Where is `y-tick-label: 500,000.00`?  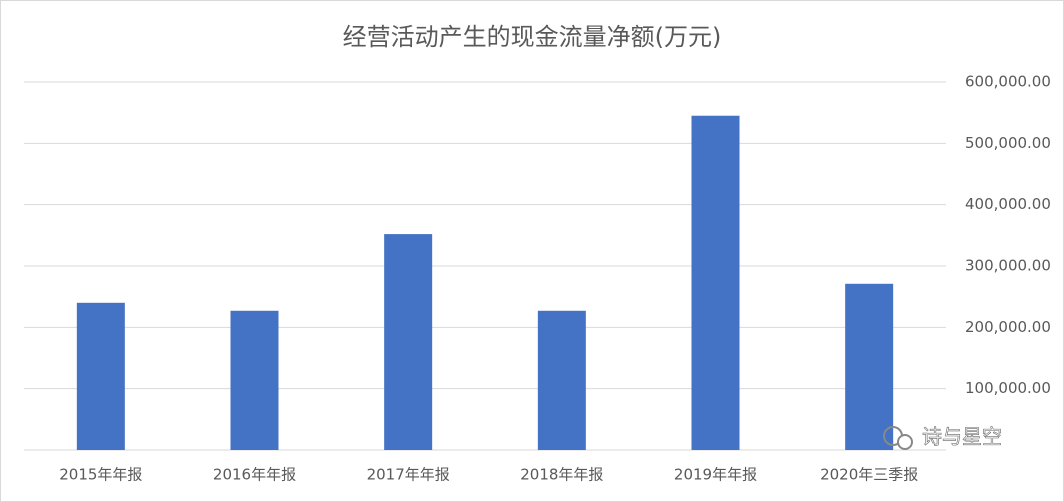 y-tick-label: 500,000.00 is located at coordinates (1008, 143).